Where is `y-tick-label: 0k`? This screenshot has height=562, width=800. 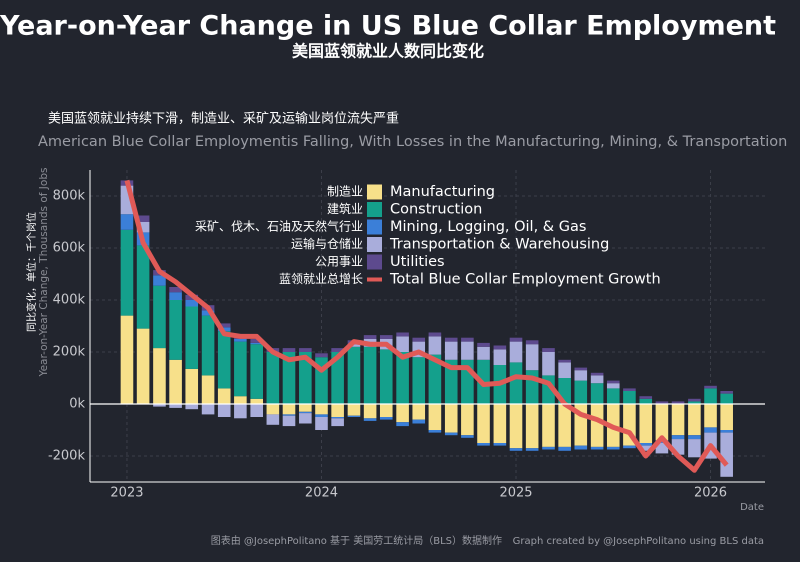
y-tick-label: 0k is located at coordinates (77, 404).